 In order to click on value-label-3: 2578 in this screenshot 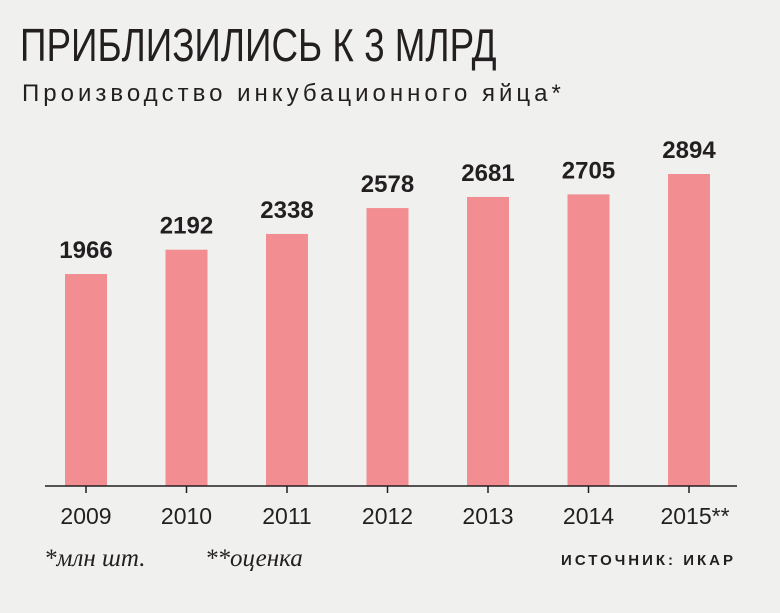, I will do `click(387, 184)`.